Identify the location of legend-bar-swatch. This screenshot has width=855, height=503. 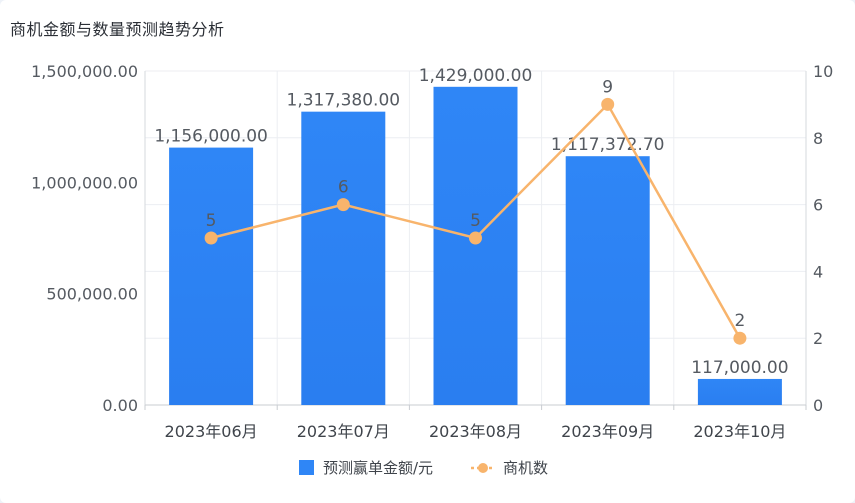
(306, 467).